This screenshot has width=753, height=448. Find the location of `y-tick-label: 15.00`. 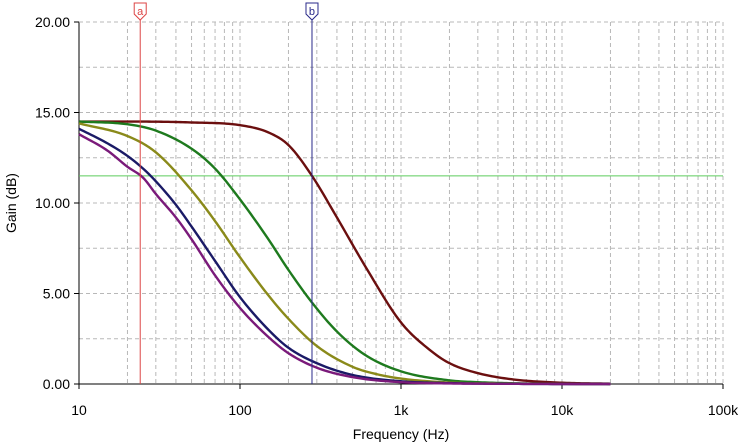

y-tick-label: 15.00 is located at coordinates (52, 113).